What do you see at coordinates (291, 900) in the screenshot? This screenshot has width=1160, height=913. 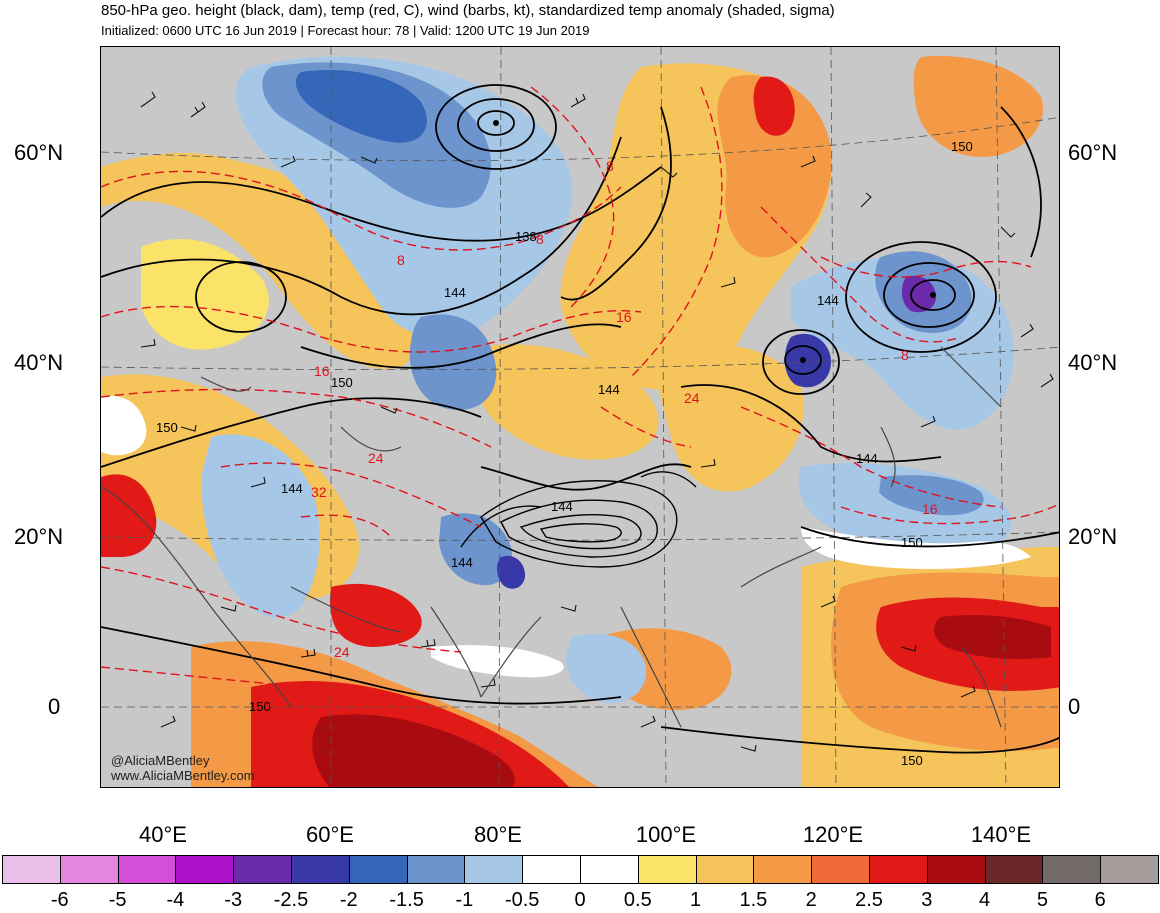 I see `colorbar-tick-label: -2.5` at bounding box center [291, 900].